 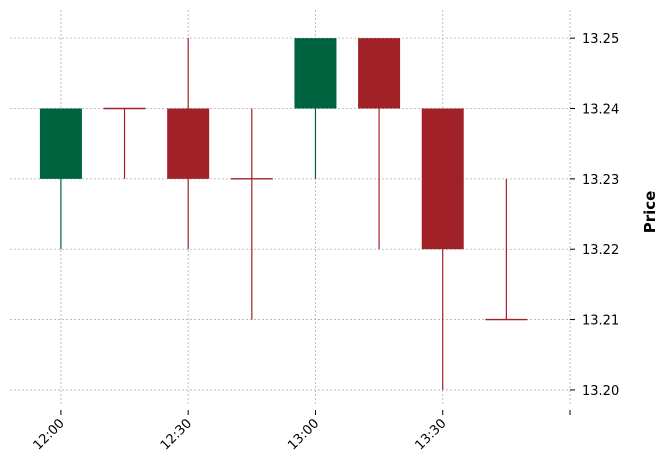 What do you see at coordinates (430, 434) in the screenshot?
I see `x-tick-label: 13:30` at bounding box center [430, 434].